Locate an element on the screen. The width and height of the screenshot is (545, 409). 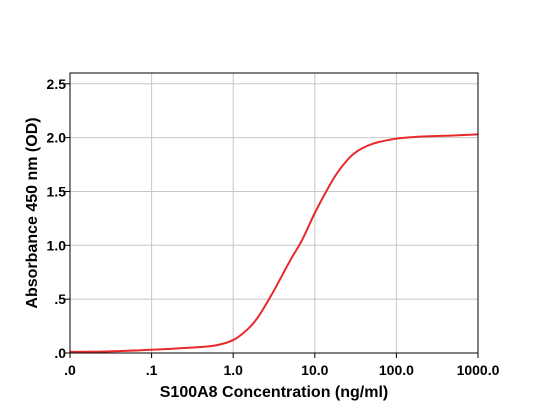
x-tick-label: 1000.0 is located at coordinates (478, 370).